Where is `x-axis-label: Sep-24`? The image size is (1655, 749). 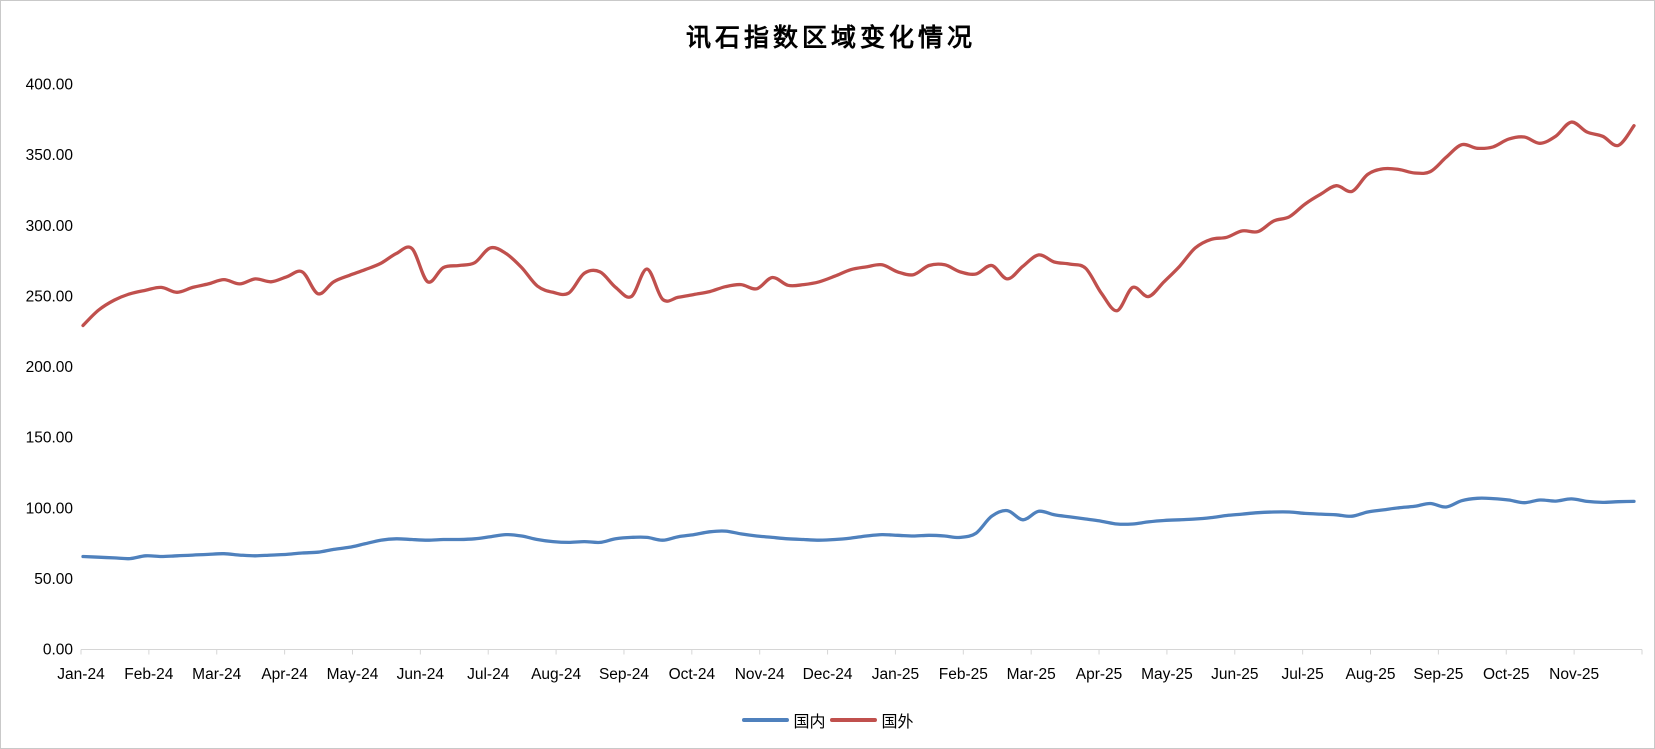 x-axis-label: Sep-24 is located at coordinates (624, 674).